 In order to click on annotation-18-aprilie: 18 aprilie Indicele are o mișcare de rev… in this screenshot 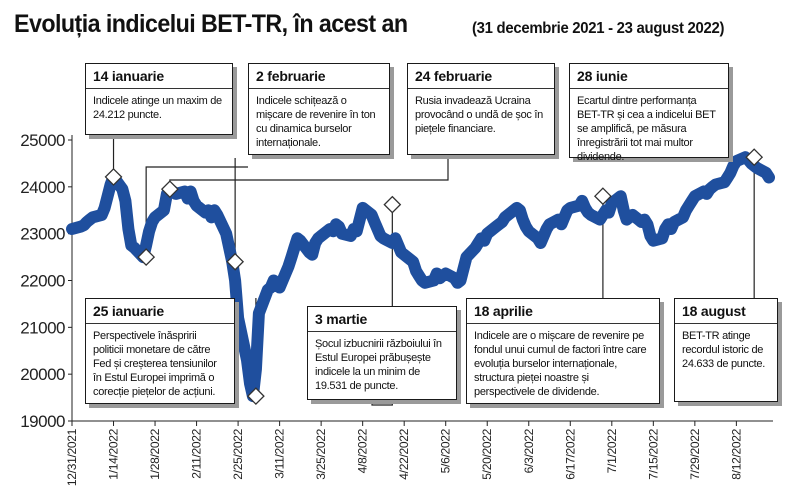, I will do `click(563, 351)`.